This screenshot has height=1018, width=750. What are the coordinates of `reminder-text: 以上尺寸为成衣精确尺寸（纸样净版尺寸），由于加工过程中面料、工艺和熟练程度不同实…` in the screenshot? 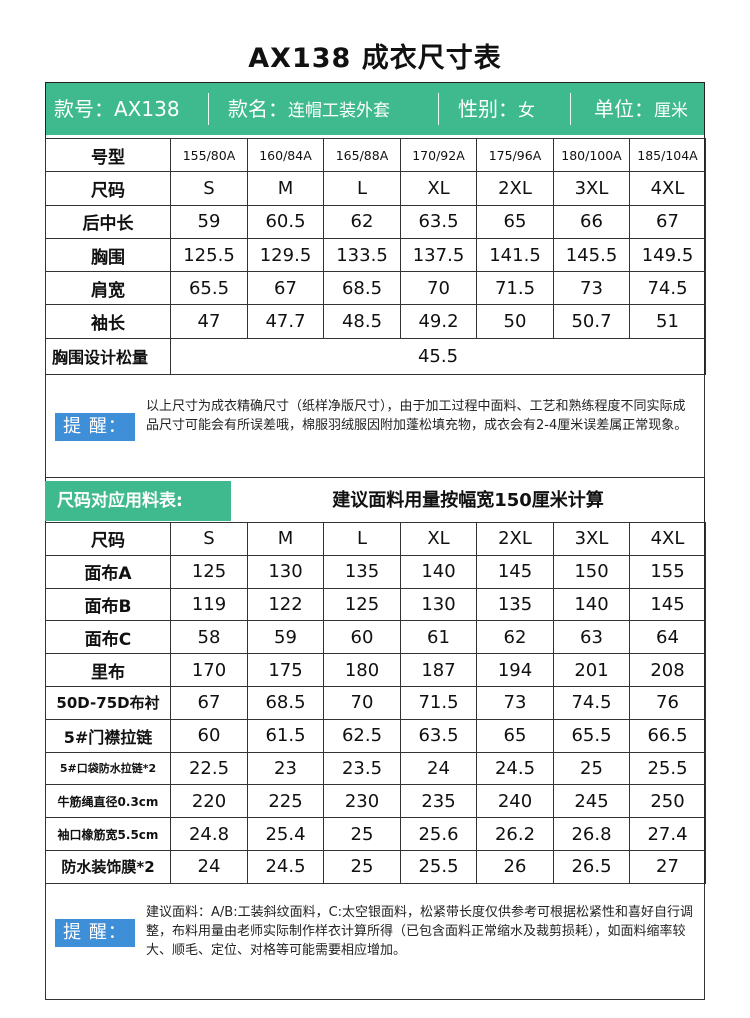 It's located at (417, 416).